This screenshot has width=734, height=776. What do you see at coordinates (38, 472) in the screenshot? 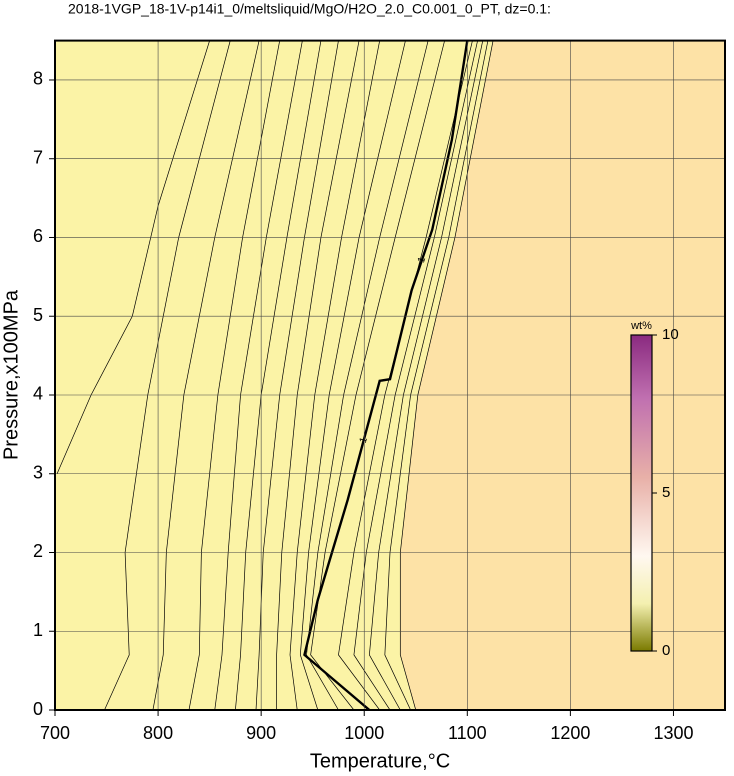
I see `y-tick-label: 3` at bounding box center [38, 472].